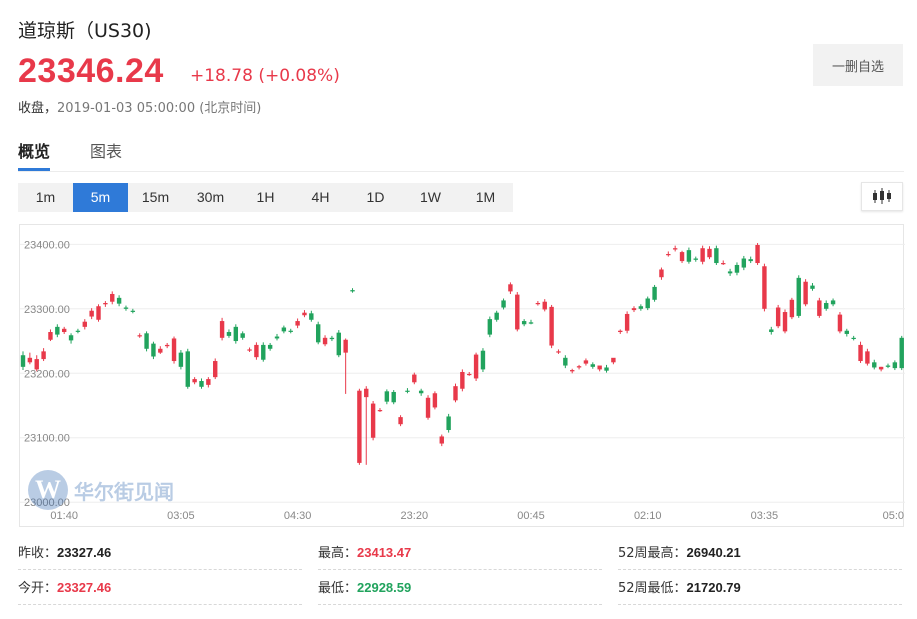 The width and height of the screenshot is (917, 619). I want to click on stat-52w-high: 52周最高：26940.21, so click(760, 554).